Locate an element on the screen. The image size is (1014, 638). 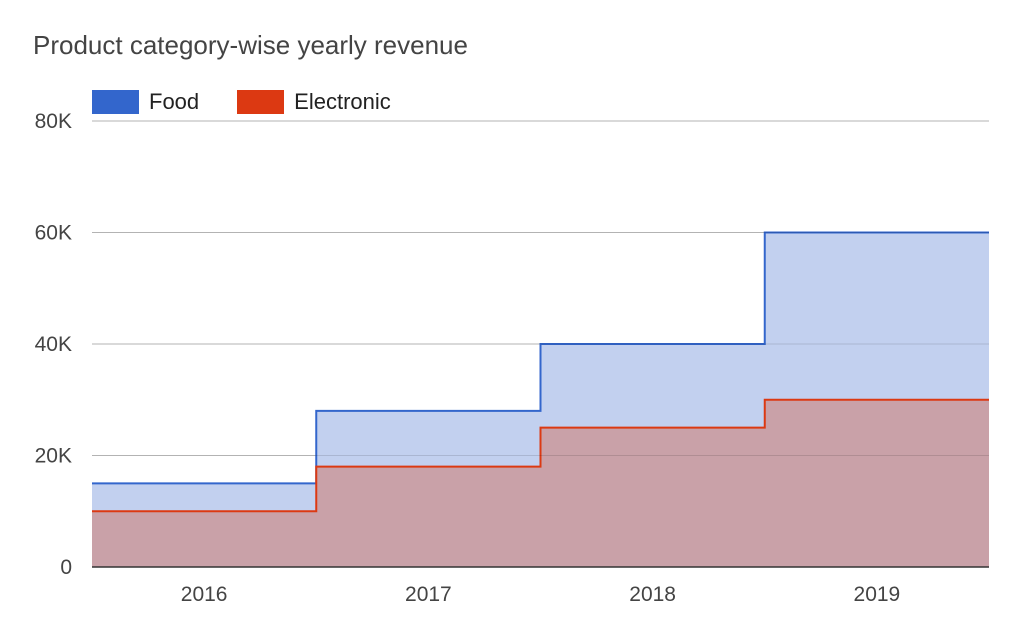
legend: Food Electronic is located at coordinates (260, 102).